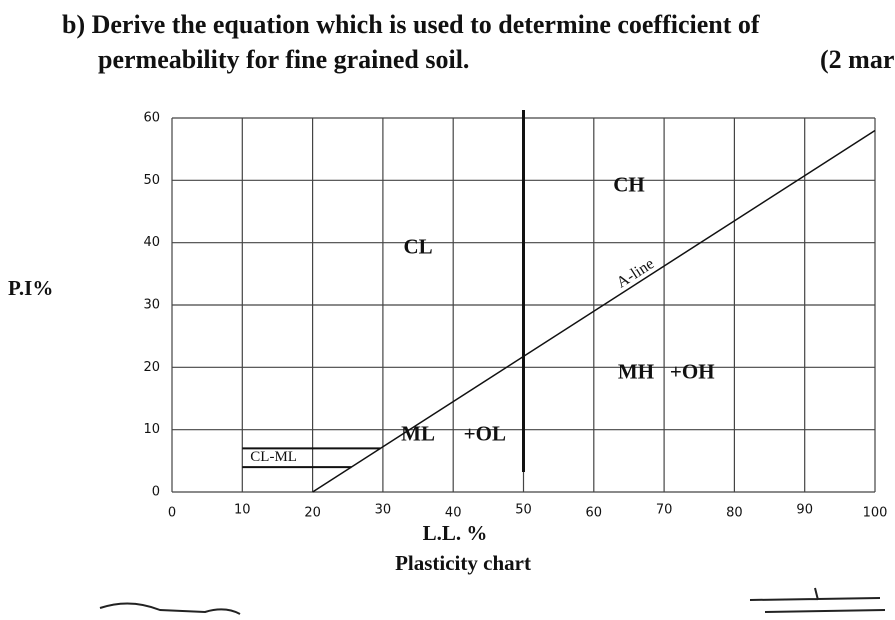 This screenshot has height=620, width=895. What do you see at coordinates (734, 513) in the screenshot?
I see `x-tick-label: 80` at bounding box center [734, 513].